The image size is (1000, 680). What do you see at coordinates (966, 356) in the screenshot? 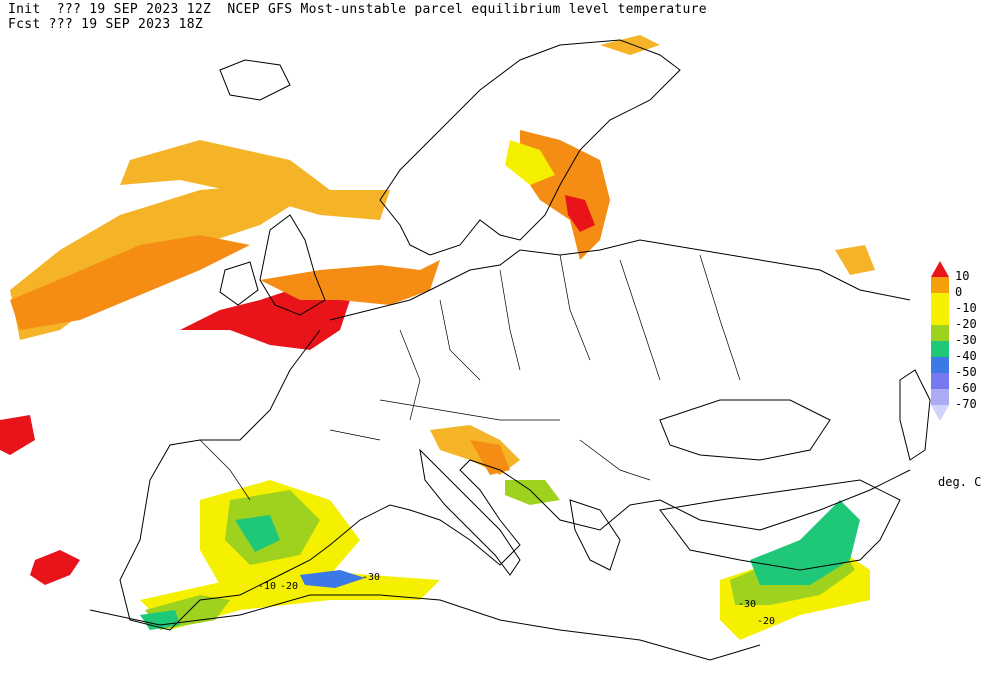
I see `legend-label: -40` at bounding box center [966, 356].